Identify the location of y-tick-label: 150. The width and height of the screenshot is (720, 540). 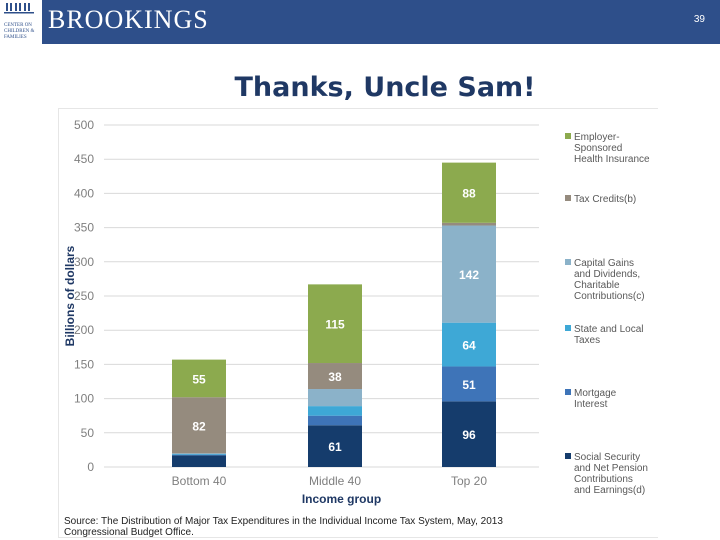
(84, 364).